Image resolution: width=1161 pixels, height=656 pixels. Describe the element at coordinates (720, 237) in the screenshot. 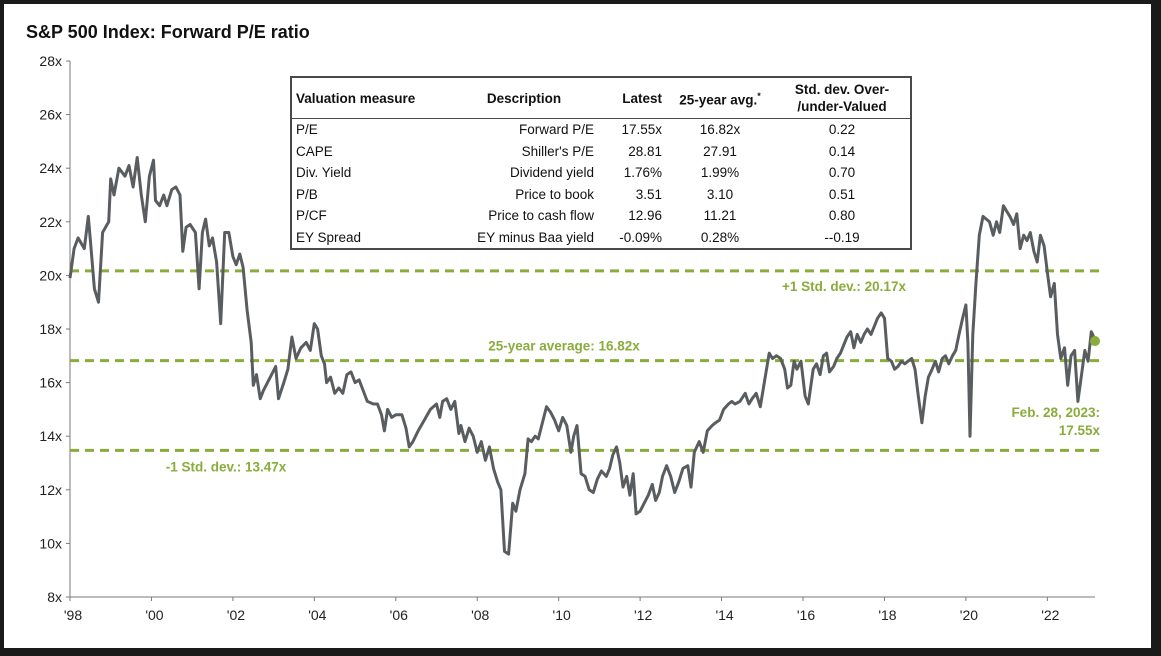

I see `table-cell-avg: 0.28%` at that location.